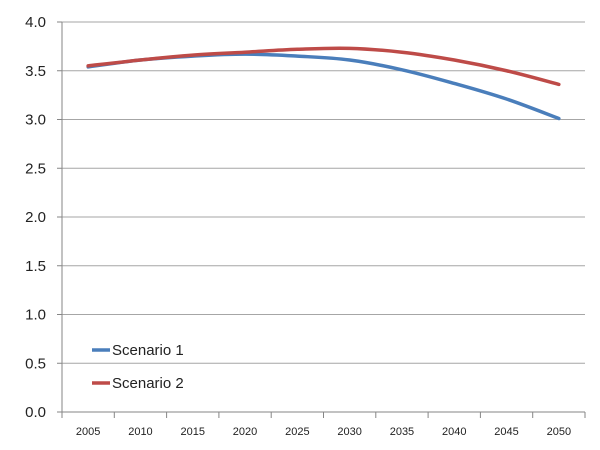 The height and width of the screenshot is (450, 600). I want to click on x-tick-label: 2030, so click(349, 432).